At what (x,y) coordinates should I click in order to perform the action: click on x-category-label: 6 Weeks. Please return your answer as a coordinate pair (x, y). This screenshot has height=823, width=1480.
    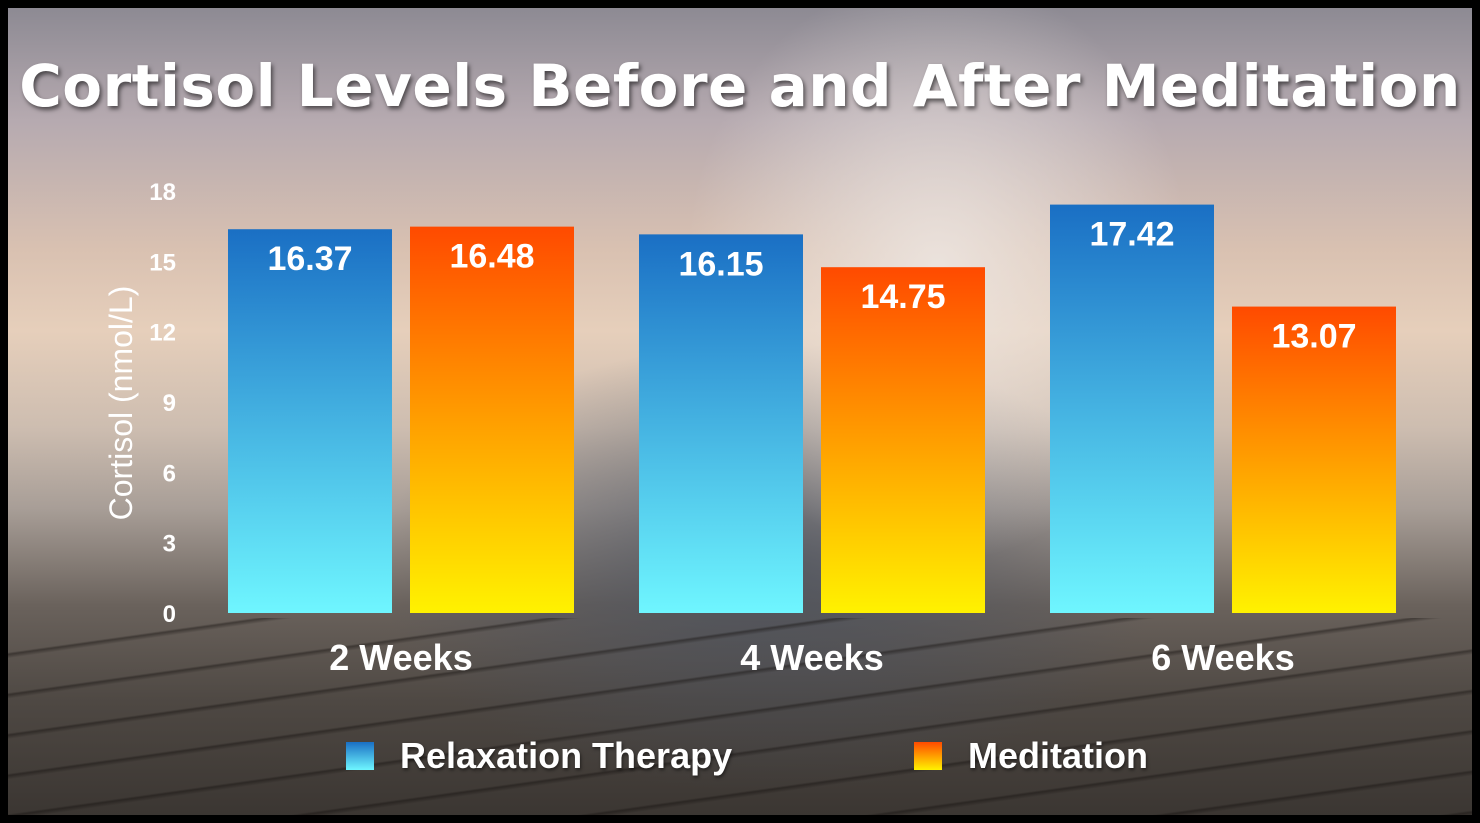
    Looking at the image, I should click on (1222, 657).